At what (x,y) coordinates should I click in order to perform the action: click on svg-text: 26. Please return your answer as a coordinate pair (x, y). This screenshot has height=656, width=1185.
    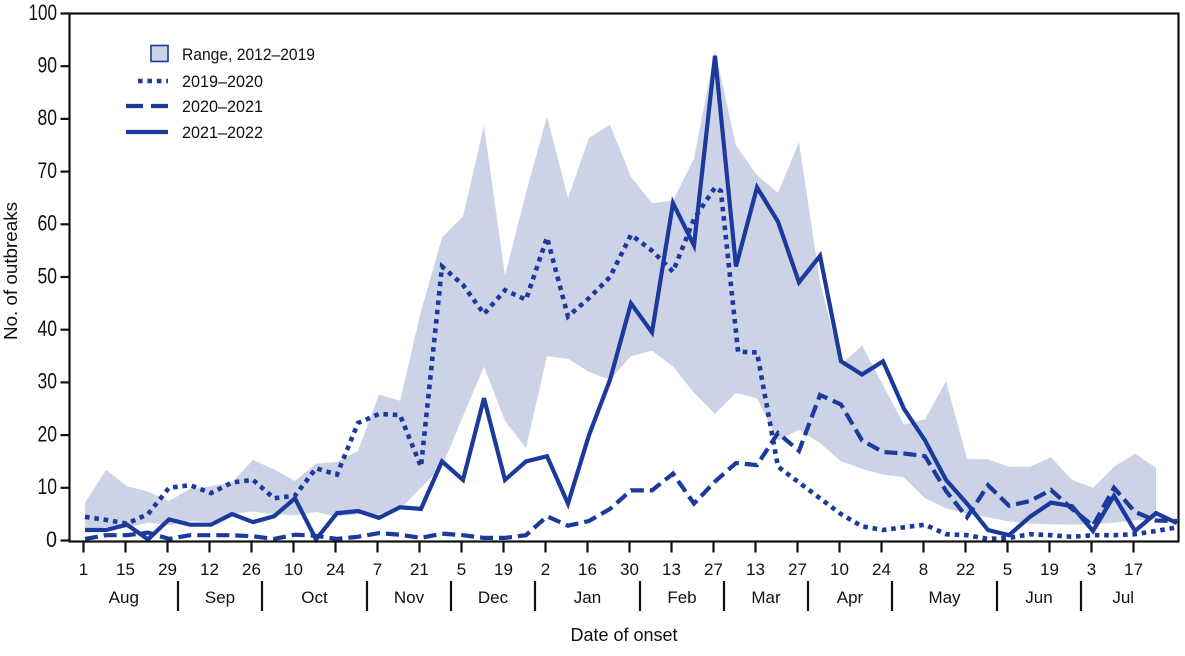
    Looking at the image, I should click on (251, 569).